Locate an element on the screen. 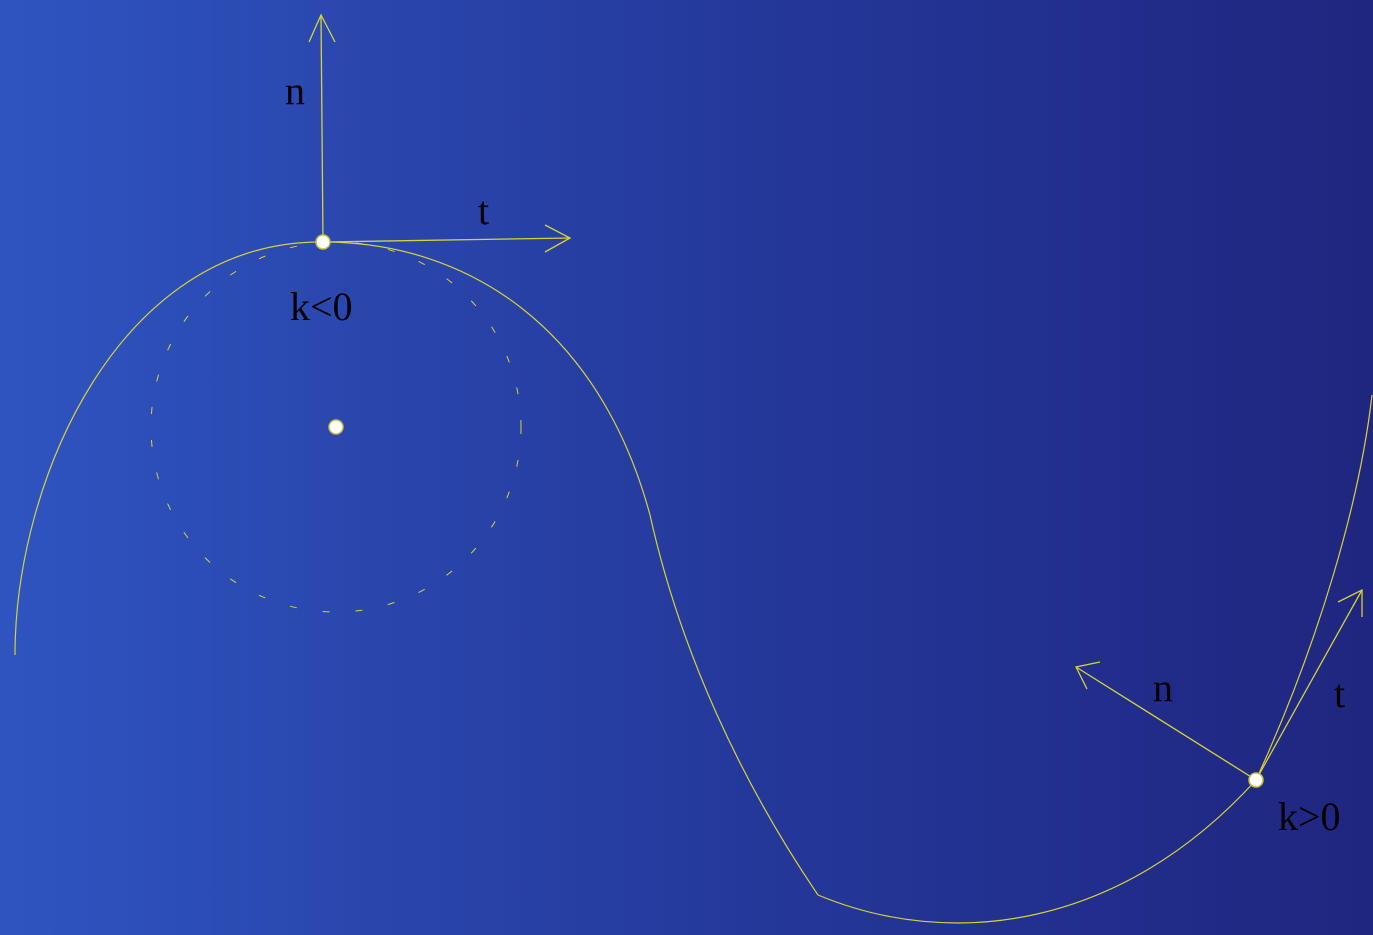 The width and height of the screenshot is (1373, 935). curve-point-left is located at coordinates (323, 242).